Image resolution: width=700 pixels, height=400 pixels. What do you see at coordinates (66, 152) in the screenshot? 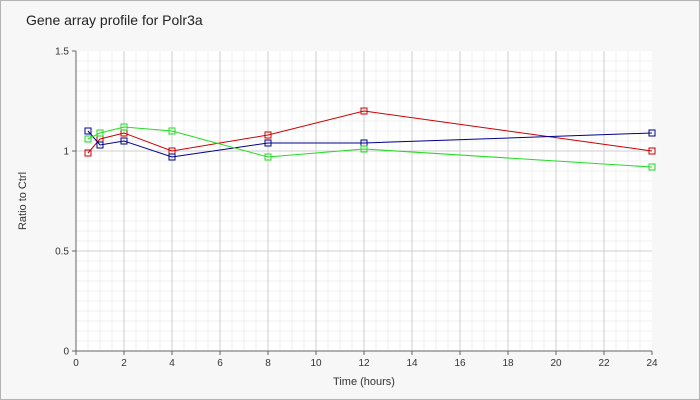
I see `y-tick-label: 1` at bounding box center [66, 152].